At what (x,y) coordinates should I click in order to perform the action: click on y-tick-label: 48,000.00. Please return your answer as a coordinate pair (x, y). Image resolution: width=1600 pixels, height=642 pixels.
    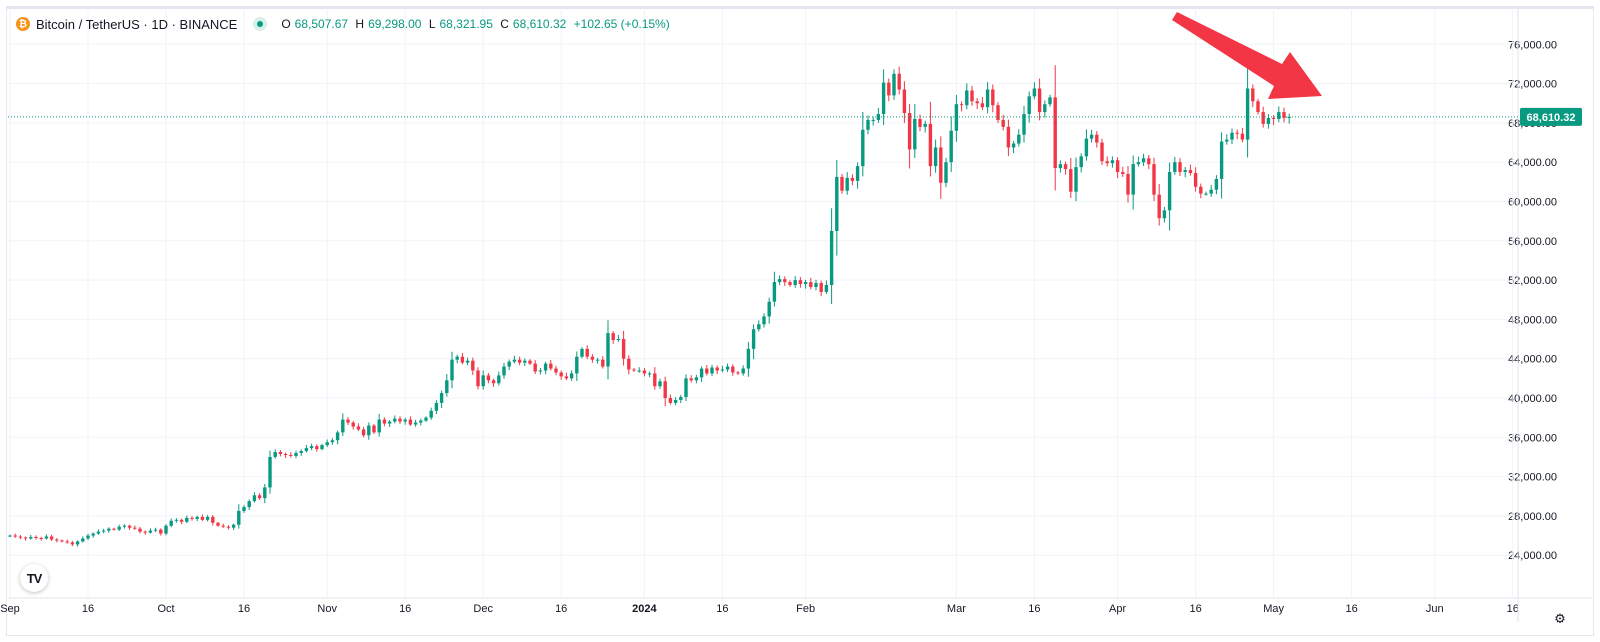
    Looking at the image, I should click on (1532, 320).